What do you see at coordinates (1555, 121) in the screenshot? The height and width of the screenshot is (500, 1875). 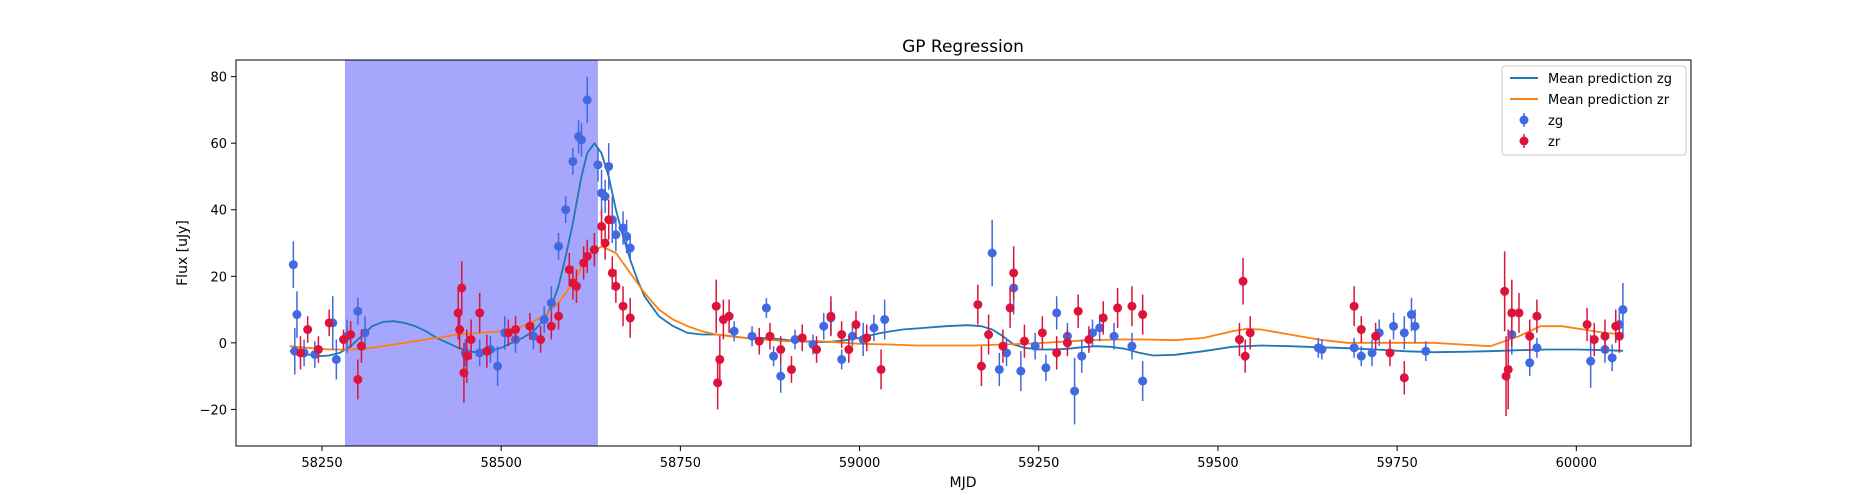 I see `legend-label: zg` at bounding box center [1555, 121].